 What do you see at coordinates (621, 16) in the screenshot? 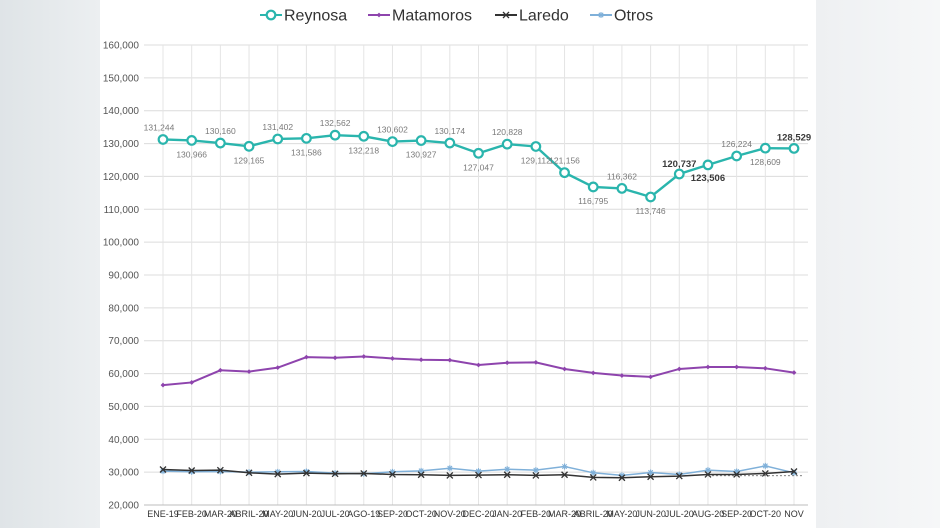
I see `legend-item-otros: Otros` at bounding box center [621, 16].